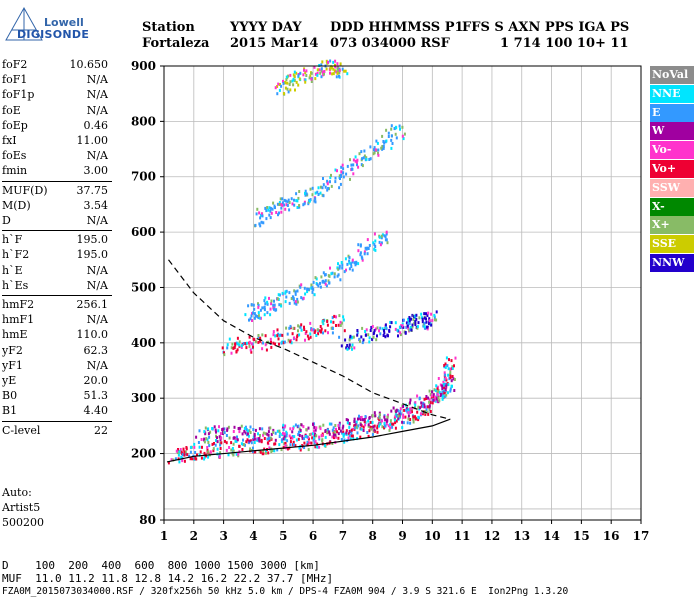 This screenshot has height=600, width=700. What do you see at coordinates (24, 23) in the screenshot?
I see `logo-icon` at bounding box center [24, 23].